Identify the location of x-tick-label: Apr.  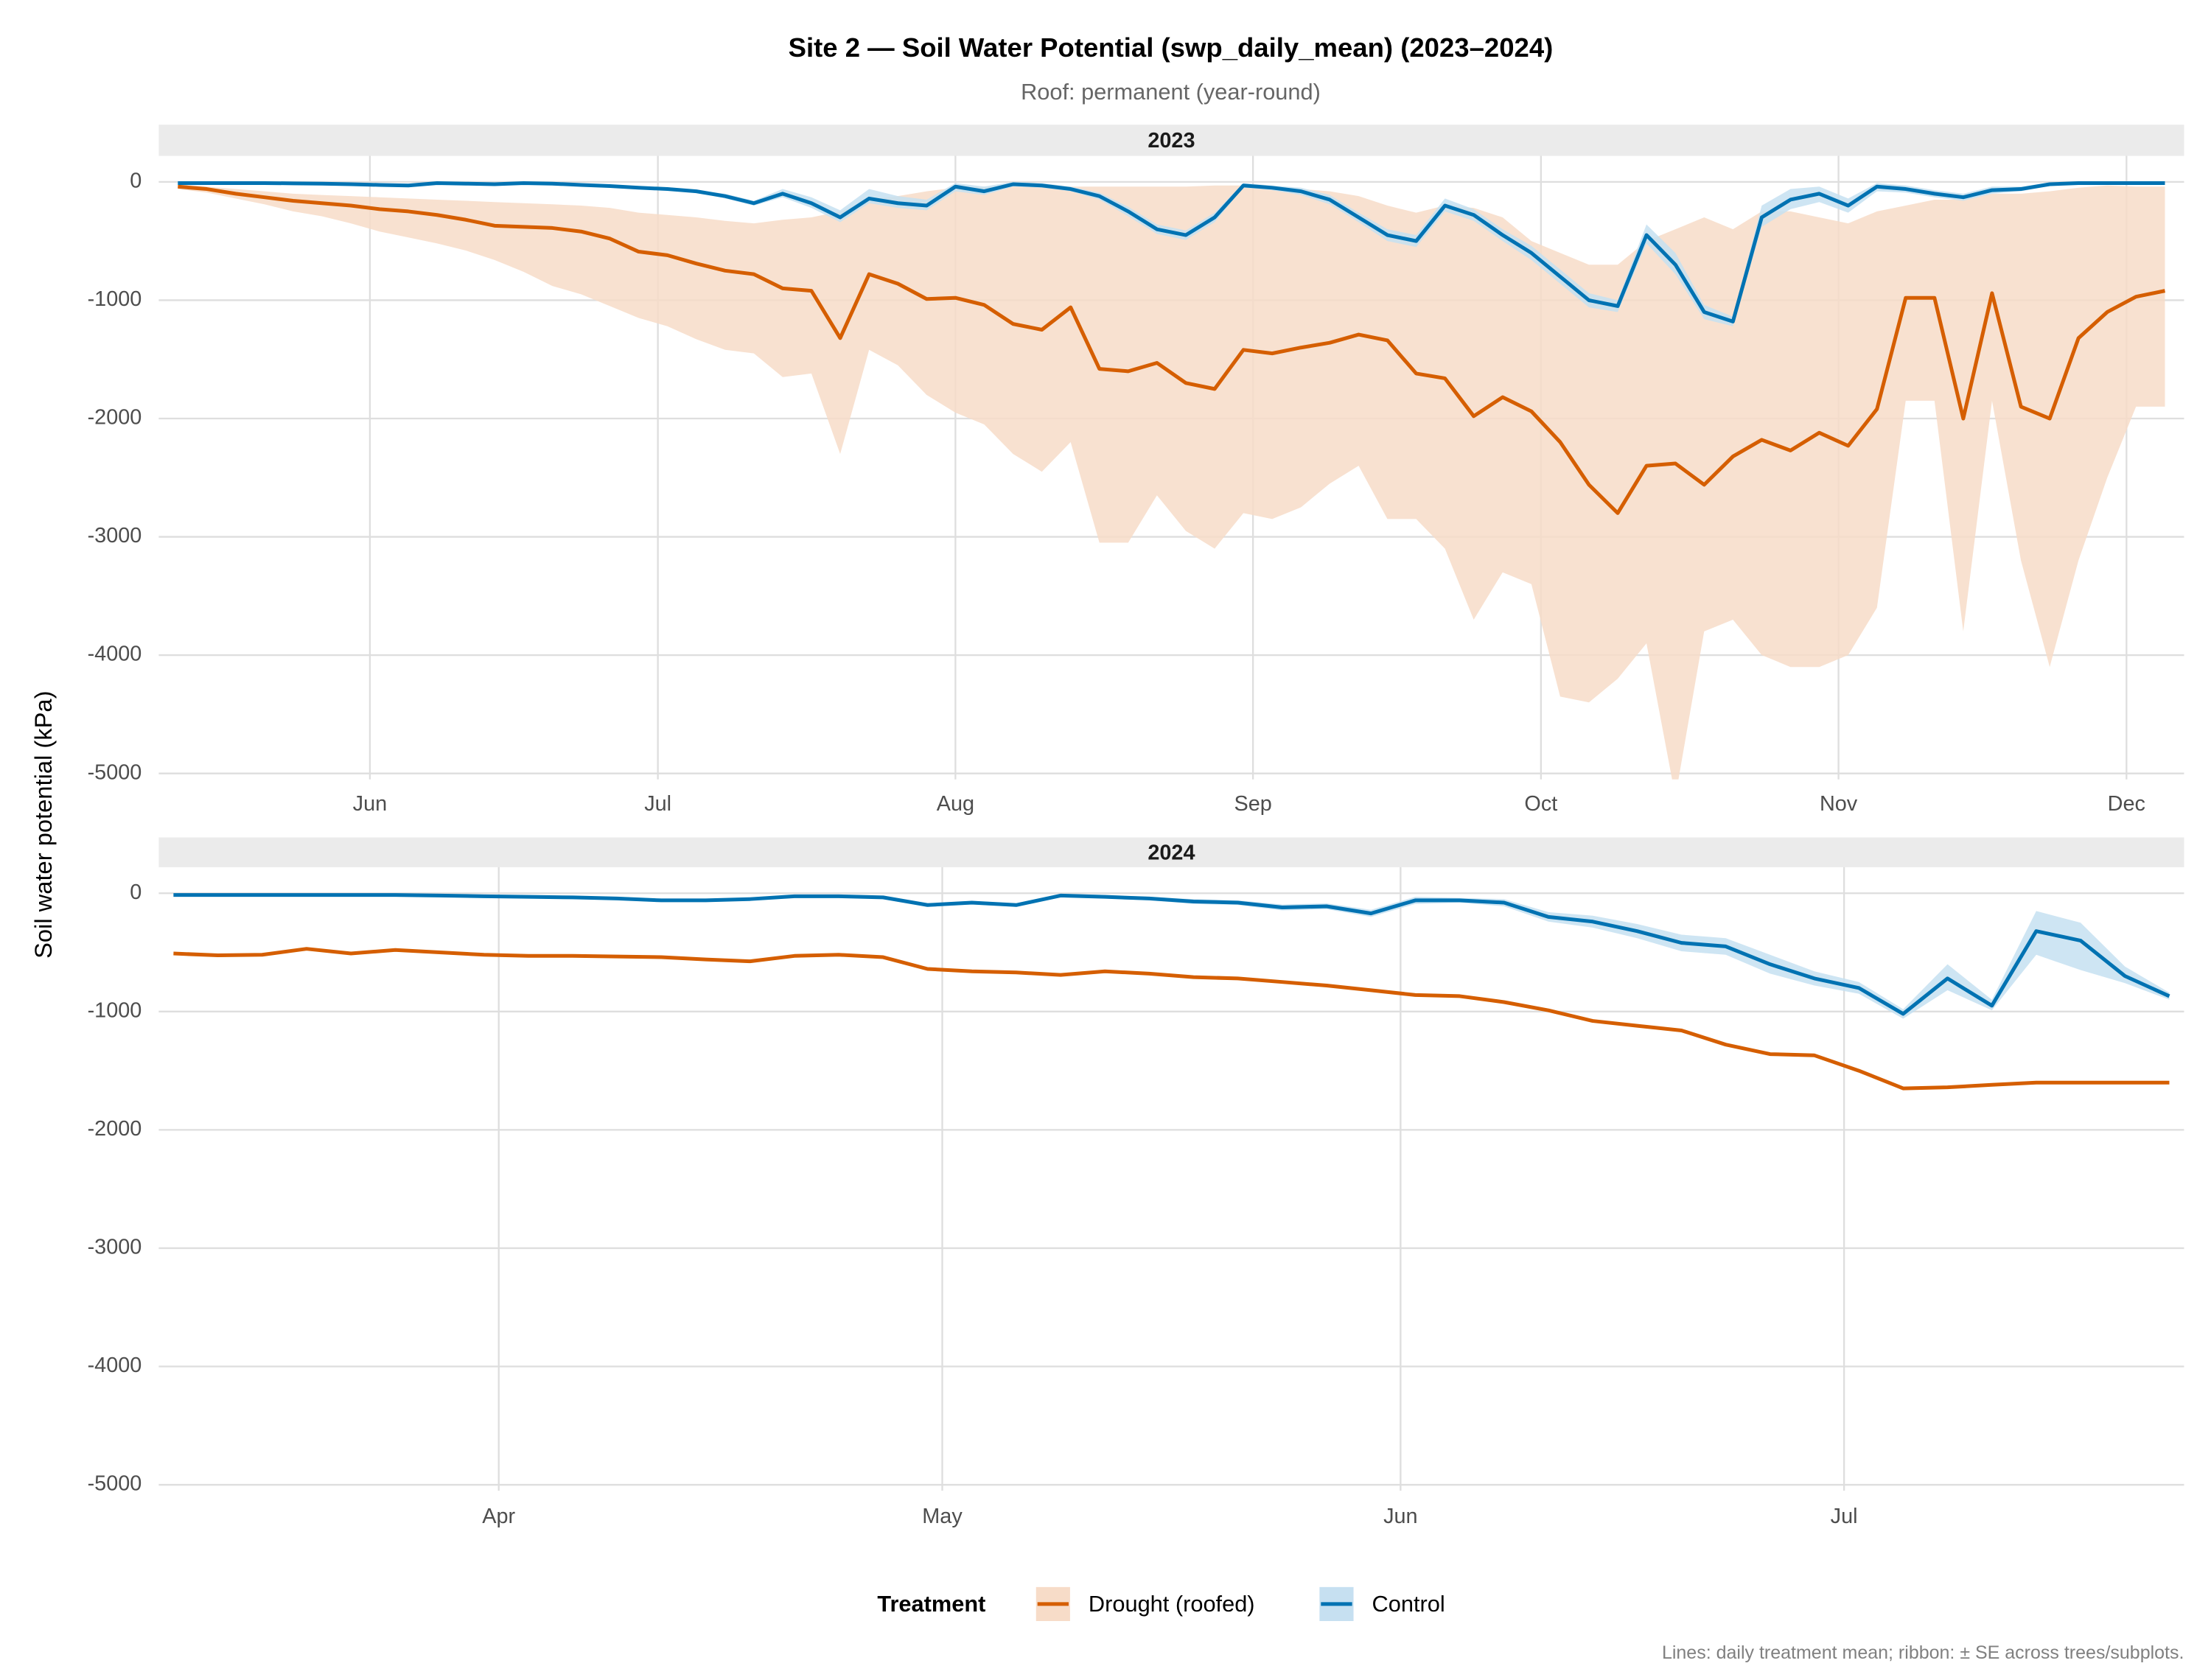
(499, 1516).